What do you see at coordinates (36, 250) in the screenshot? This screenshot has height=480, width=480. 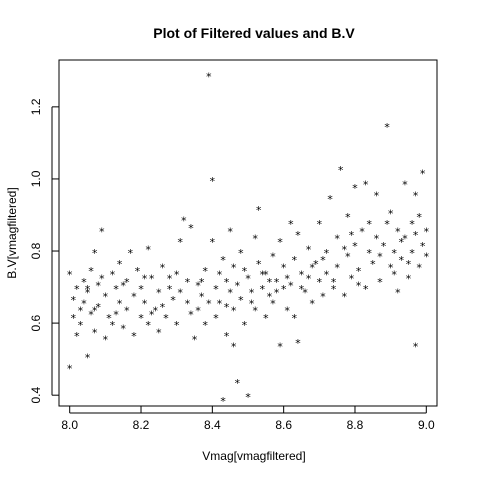 I see `y-tick-label: 0.8` at bounding box center [36, 250].